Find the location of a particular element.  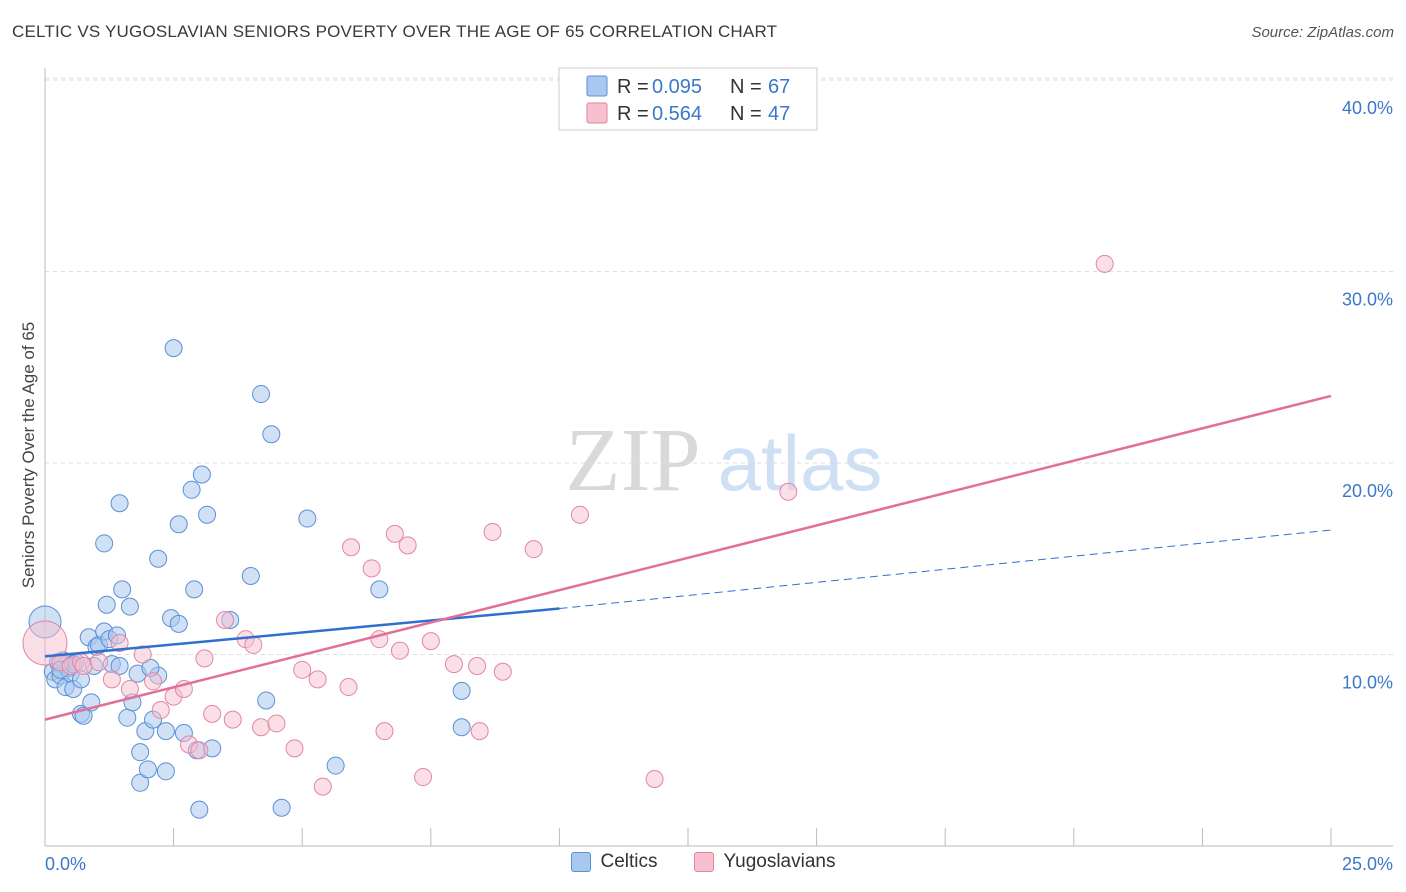

celtics-trend-line is located at coordinates (302, 632).